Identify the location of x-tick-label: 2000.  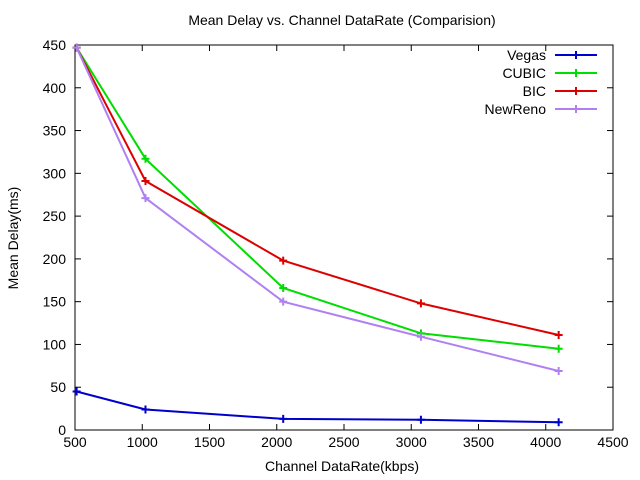
(276, 442).